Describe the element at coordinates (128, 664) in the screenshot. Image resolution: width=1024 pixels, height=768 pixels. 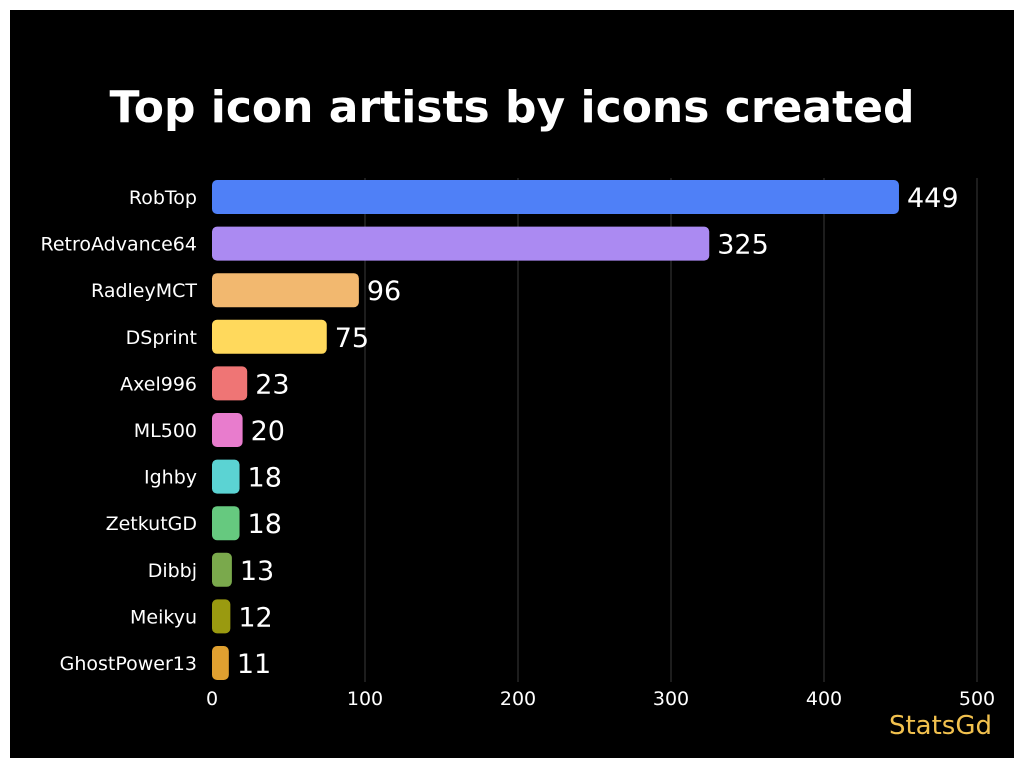
I see `category-label: GhostPower13` at that location.